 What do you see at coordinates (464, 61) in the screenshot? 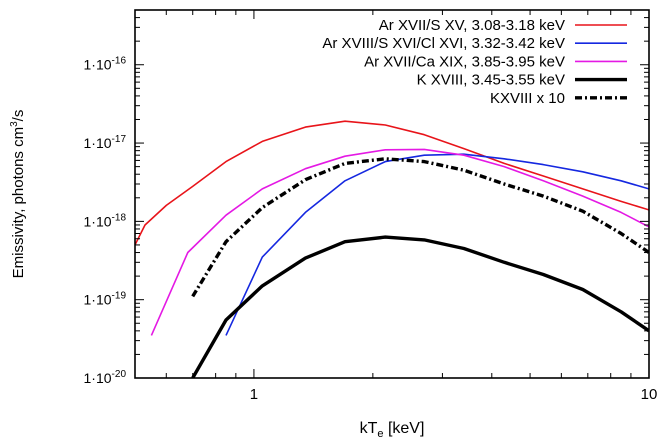
I see `legend-entry-label: Ar XVII/Ca XIX, 3.85-3.95 keV` at bounding box center [464, 61].